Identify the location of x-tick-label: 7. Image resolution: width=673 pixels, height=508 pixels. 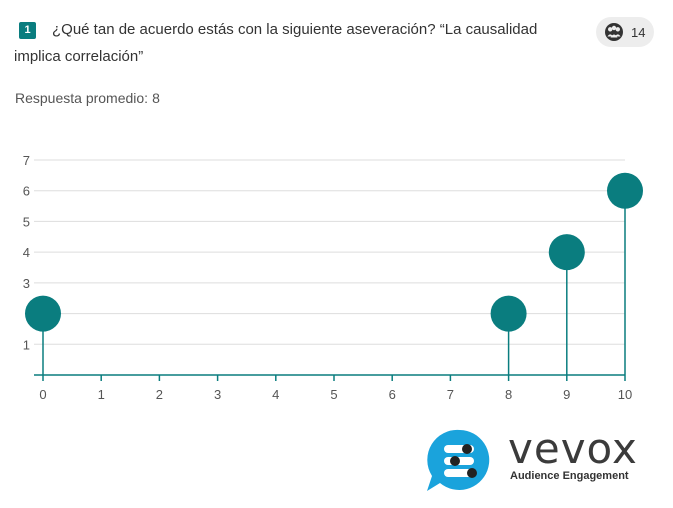
(450, 394).